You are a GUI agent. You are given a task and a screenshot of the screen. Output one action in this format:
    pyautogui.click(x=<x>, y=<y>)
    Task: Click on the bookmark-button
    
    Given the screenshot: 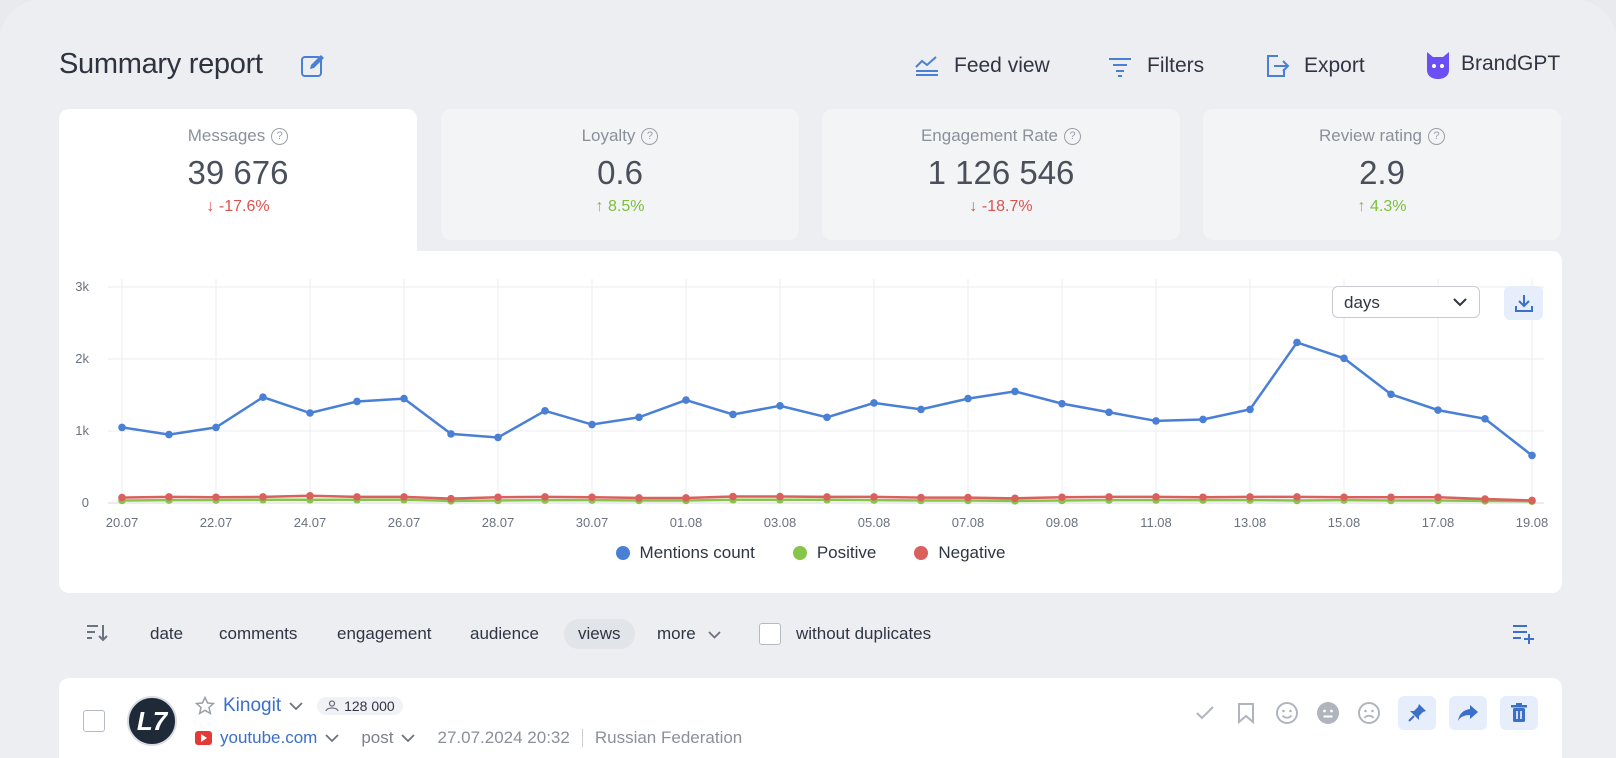 What is the action you would take?
    pyautogui.click(x=1246, y=713)
    